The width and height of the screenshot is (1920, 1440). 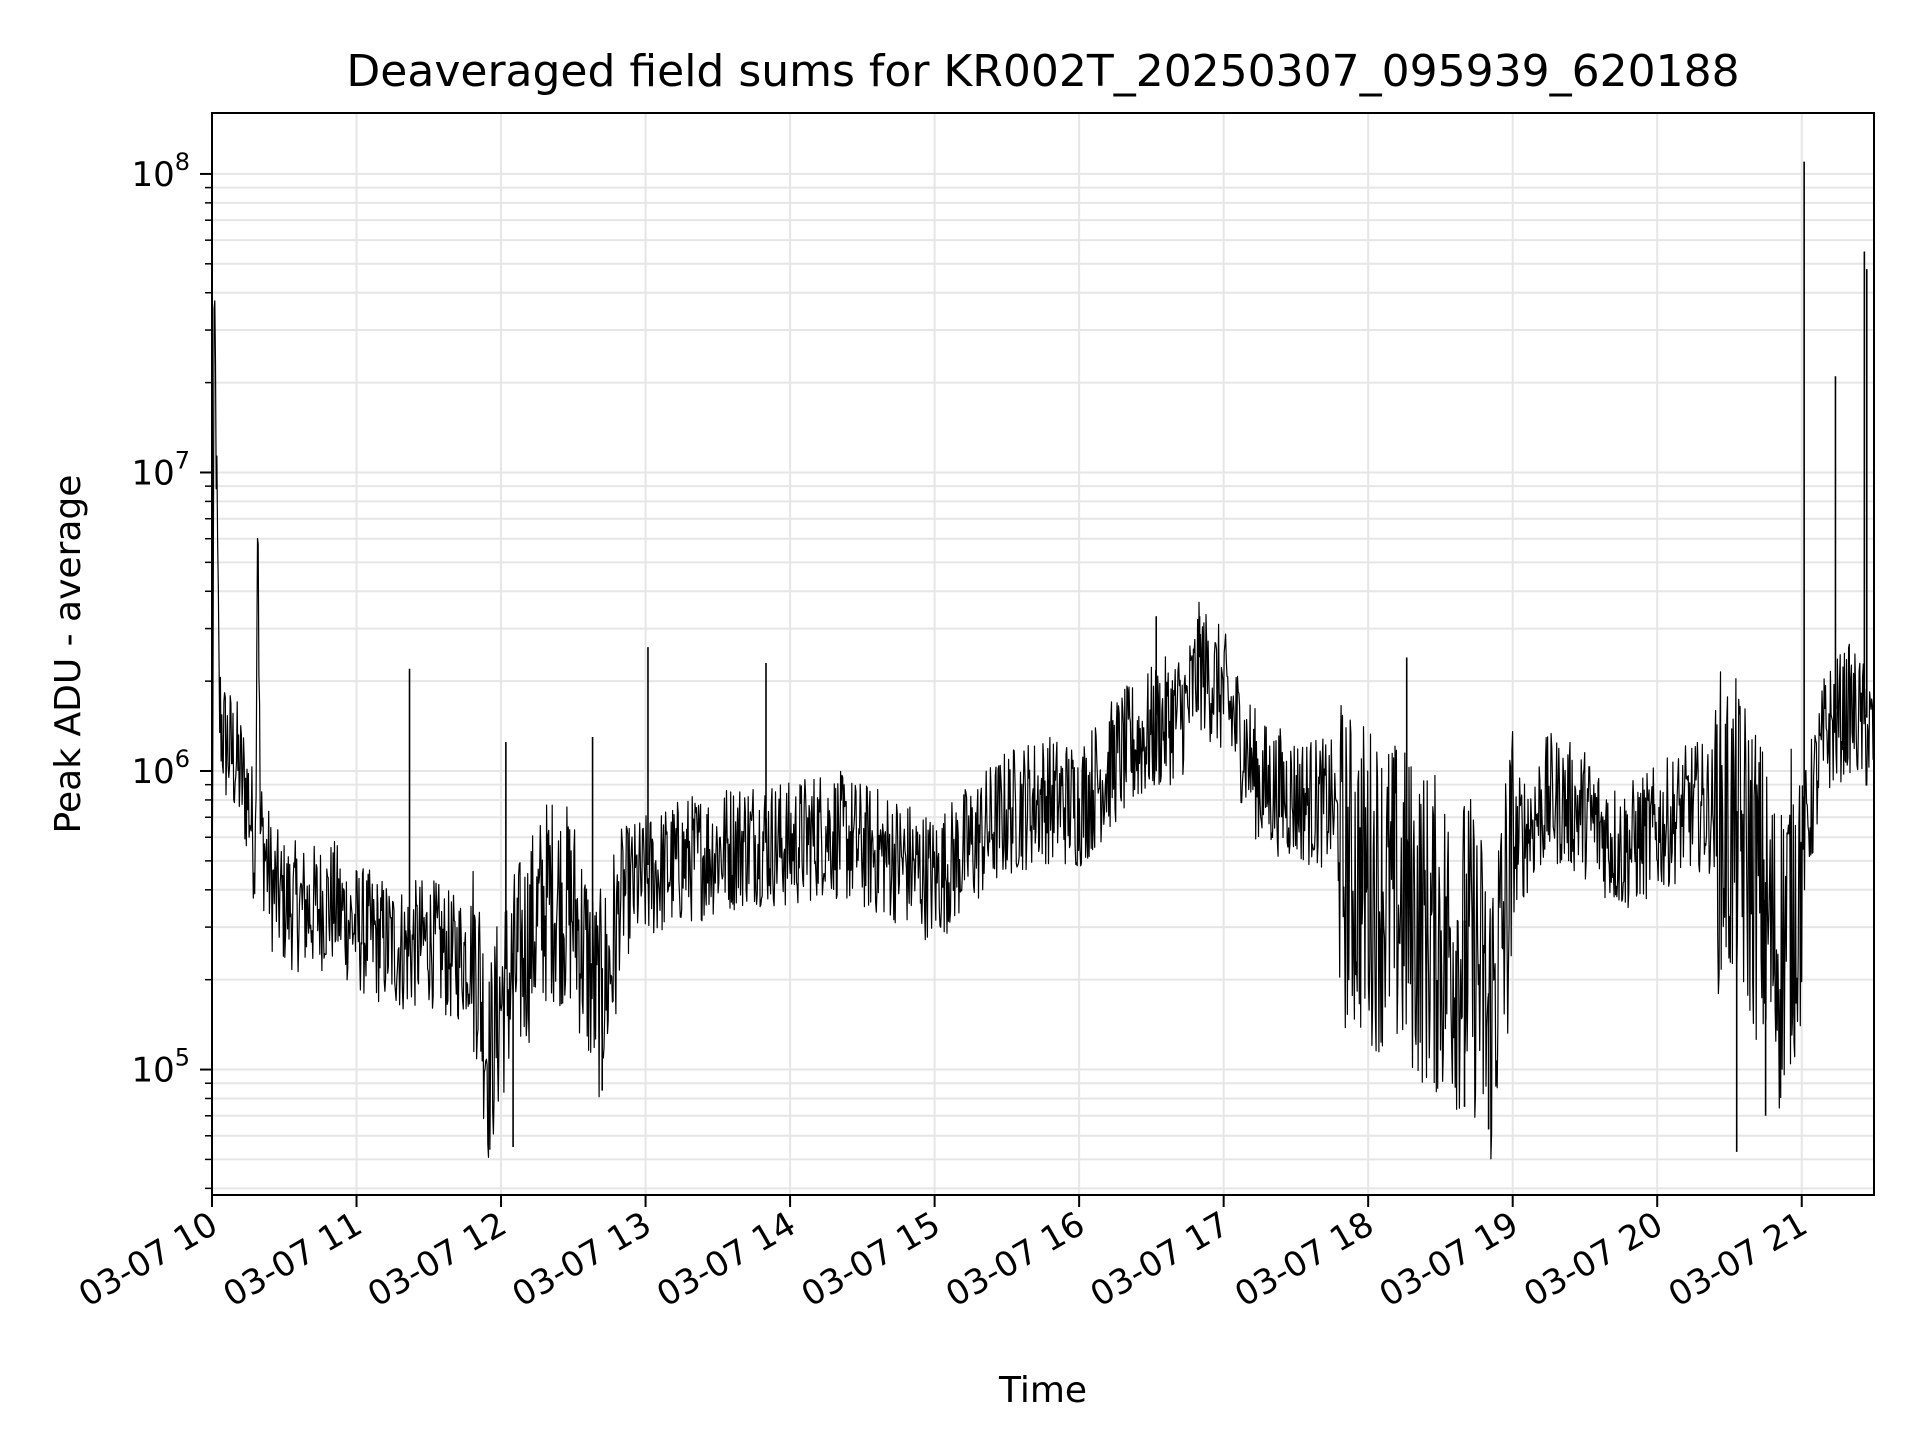 I want to click on y-tick-label: 10⁷, so click(x=160, y=469).